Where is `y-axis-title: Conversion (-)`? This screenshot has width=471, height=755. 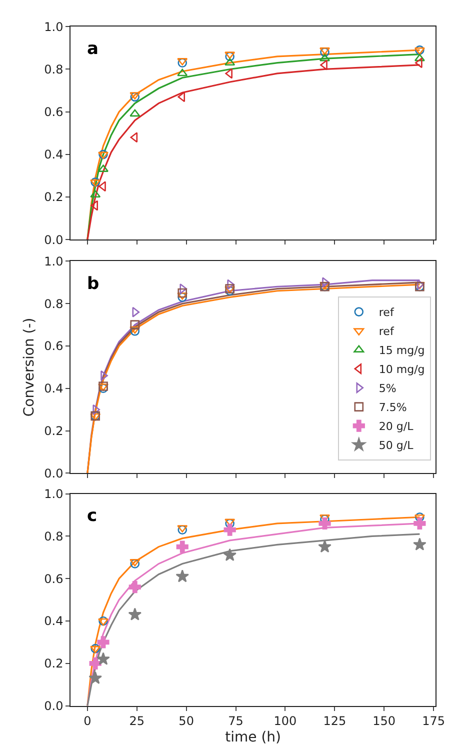
y-axis-title: Conversion (-) is located at coordinates (30, 367).